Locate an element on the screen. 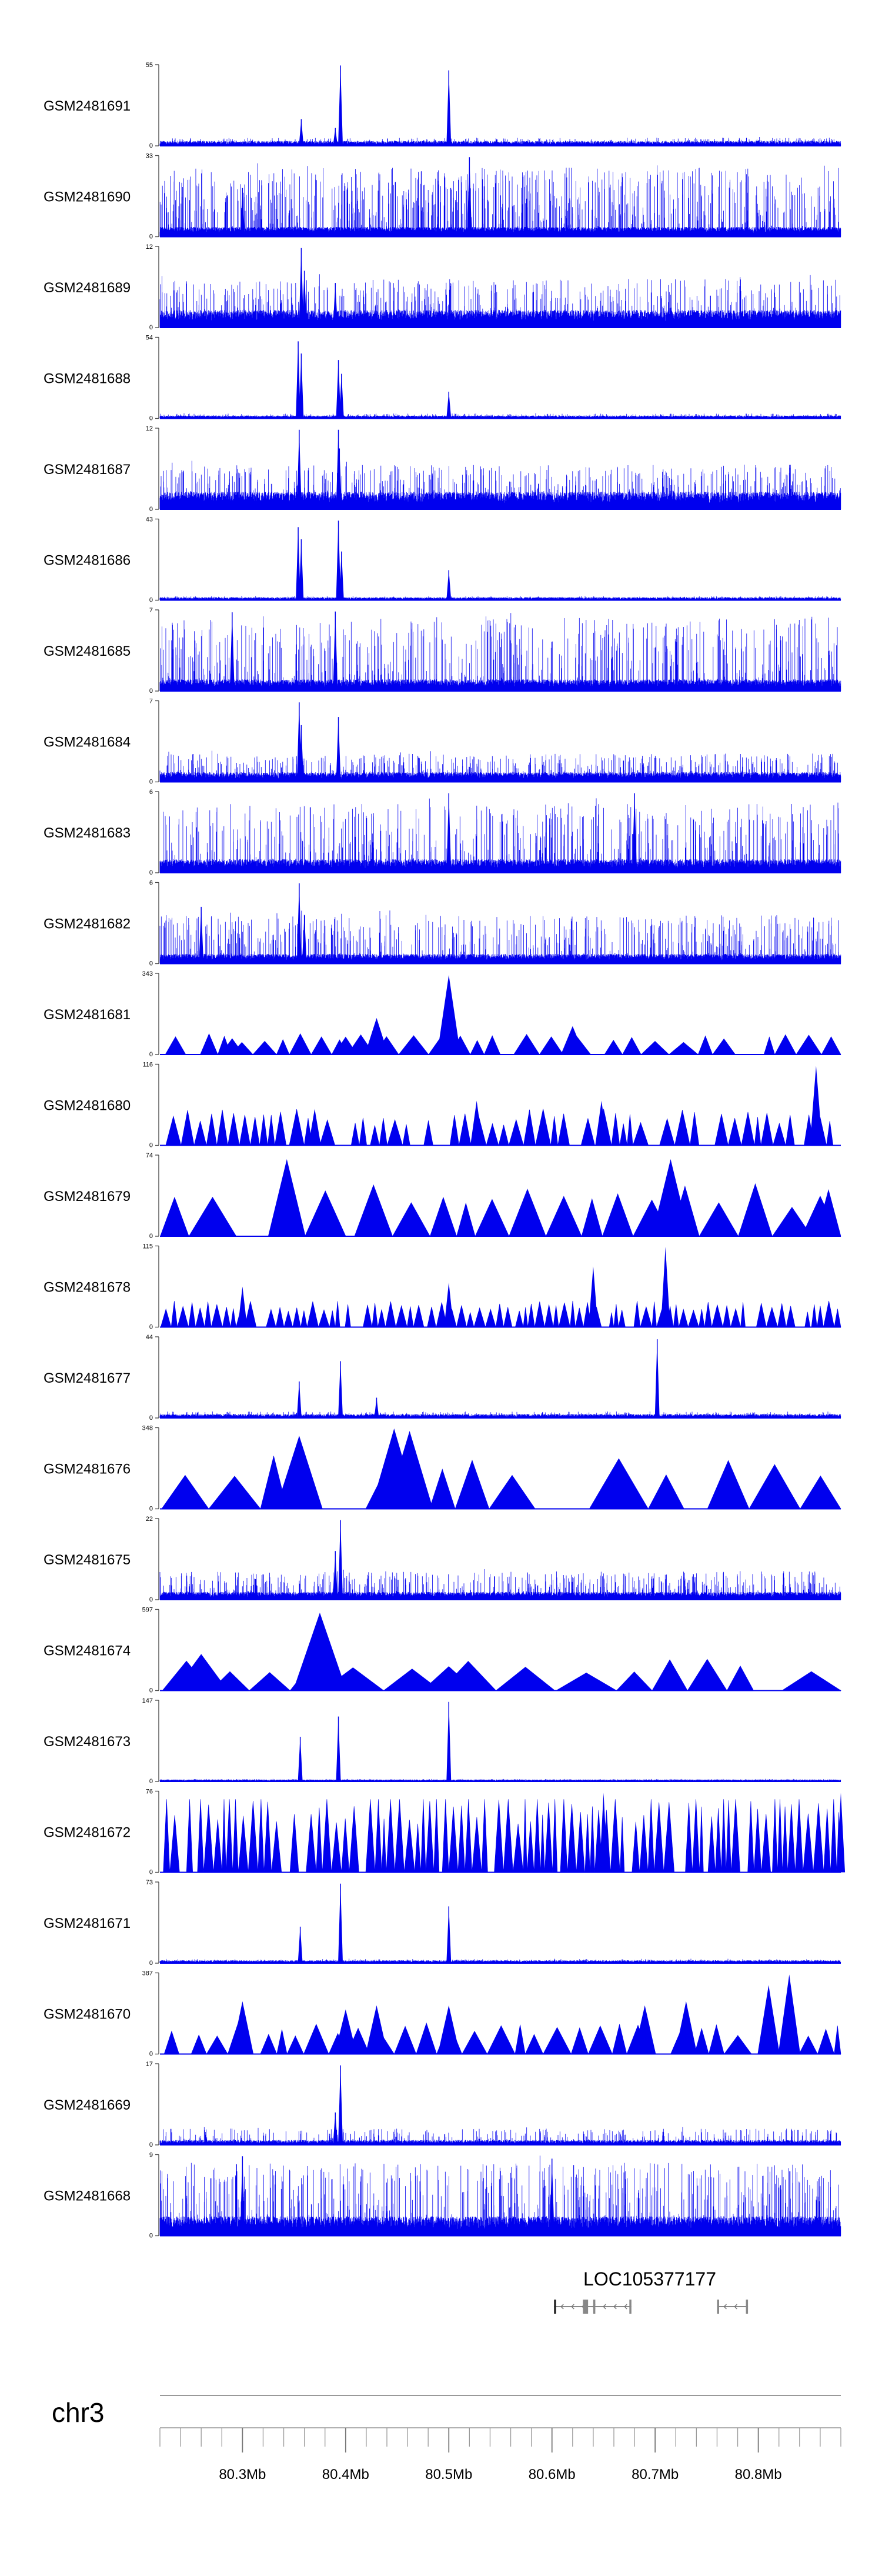 This screenshot has height=2576, width=882. track-label: GSM2481677 is located at coordinates (87, 1378).